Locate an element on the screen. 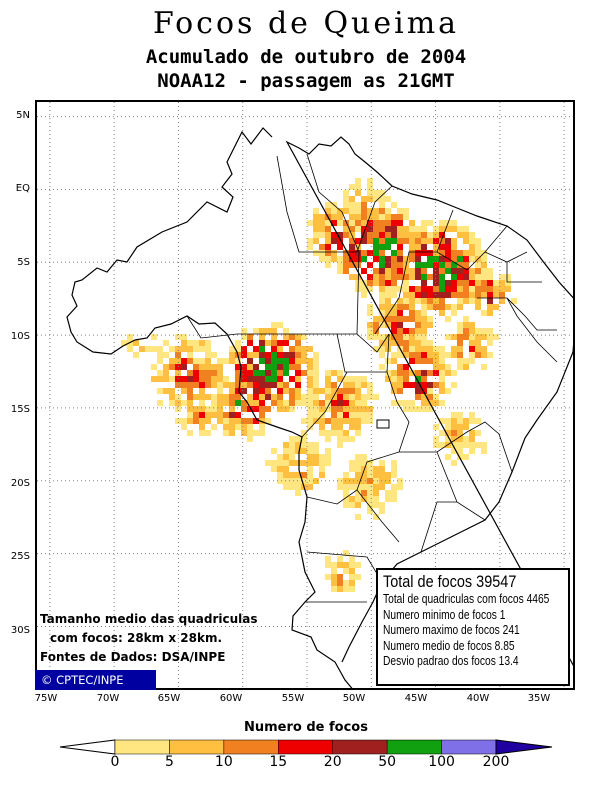  colorbar-tick-label: 5 is located at coordinates (169, 762).